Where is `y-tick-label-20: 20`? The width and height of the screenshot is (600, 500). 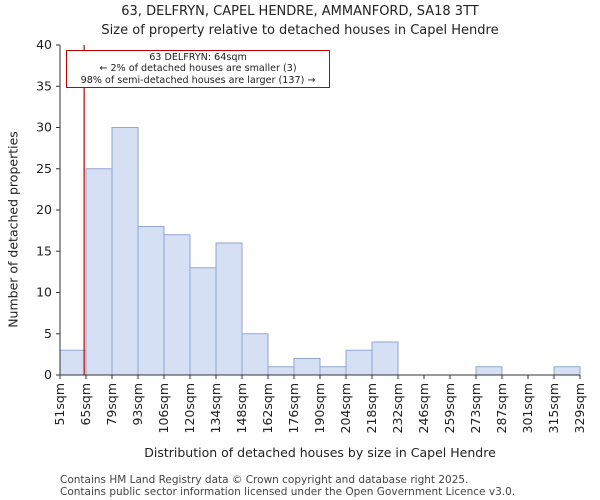 y-tick-label-20: 20 is located at coordinates (44, 209).